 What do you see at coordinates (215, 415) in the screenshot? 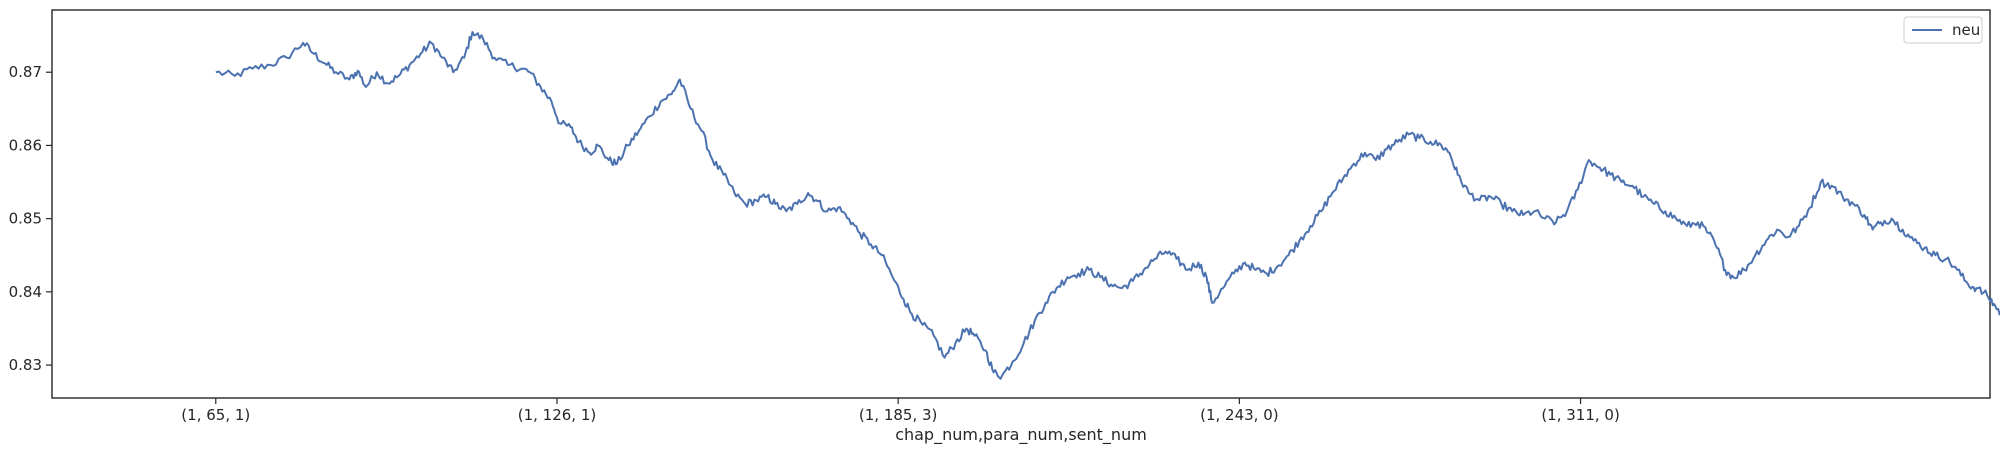
I see `x-tick-label: (1, 65, 1)` at bounding box center [215, 415].